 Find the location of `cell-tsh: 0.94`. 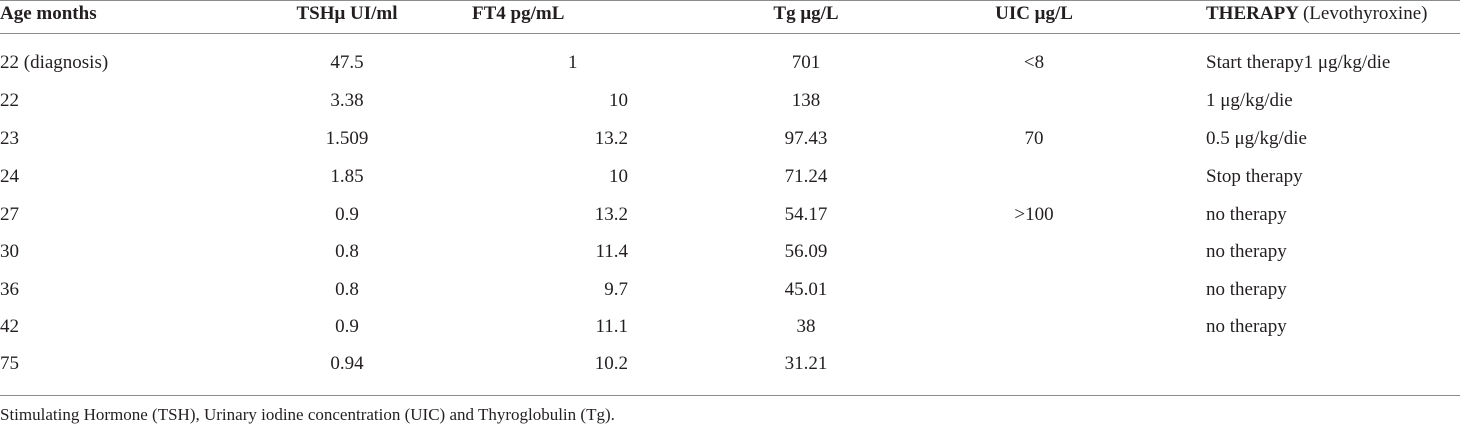

cell-tsh: 0.94 is located at coordinates (347, 363).